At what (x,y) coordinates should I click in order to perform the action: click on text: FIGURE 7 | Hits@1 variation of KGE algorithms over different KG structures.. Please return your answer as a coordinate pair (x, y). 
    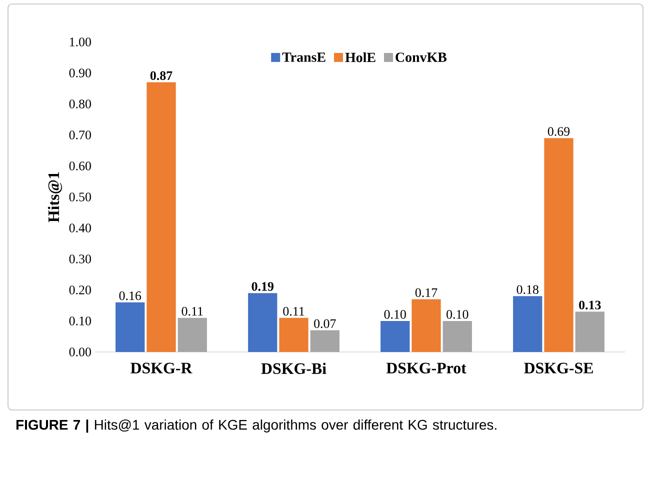
    Looking at the image, I should click on (256, 426).